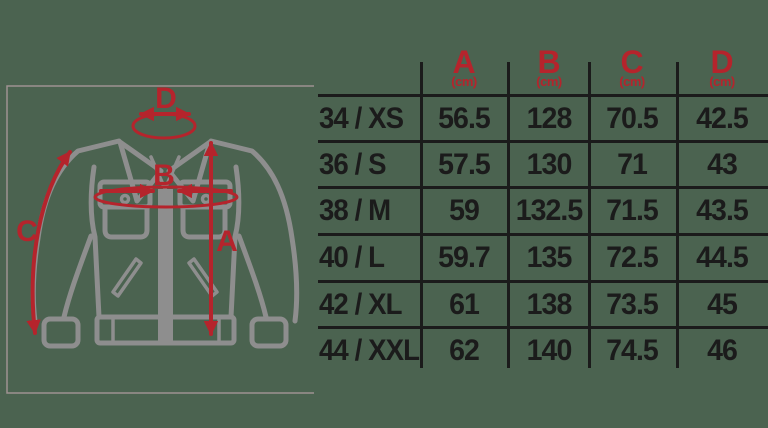 The image size is (768, 428). Describe the element at coordinates (49, 242) in the screenshot. I see `measure-c-arrow` at that location.